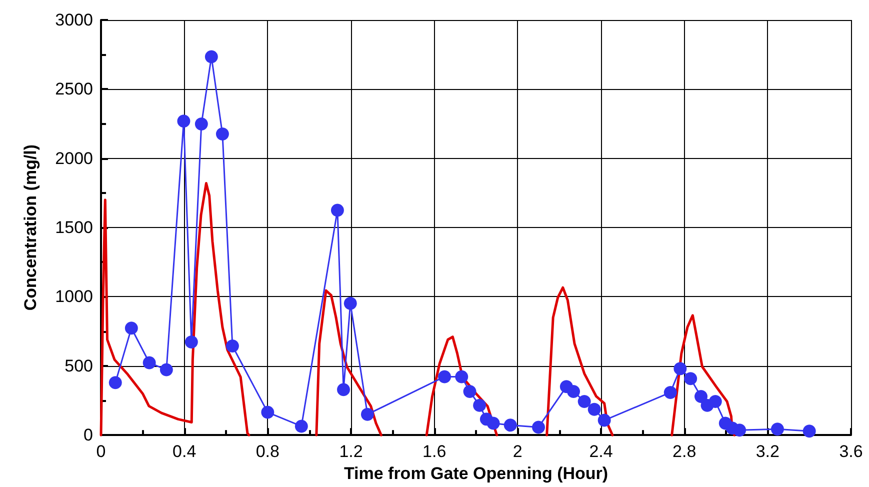  Describe the element at coordinates (601, 452) in the screenshot. I see `x-tick-label: 2.4` at that location.